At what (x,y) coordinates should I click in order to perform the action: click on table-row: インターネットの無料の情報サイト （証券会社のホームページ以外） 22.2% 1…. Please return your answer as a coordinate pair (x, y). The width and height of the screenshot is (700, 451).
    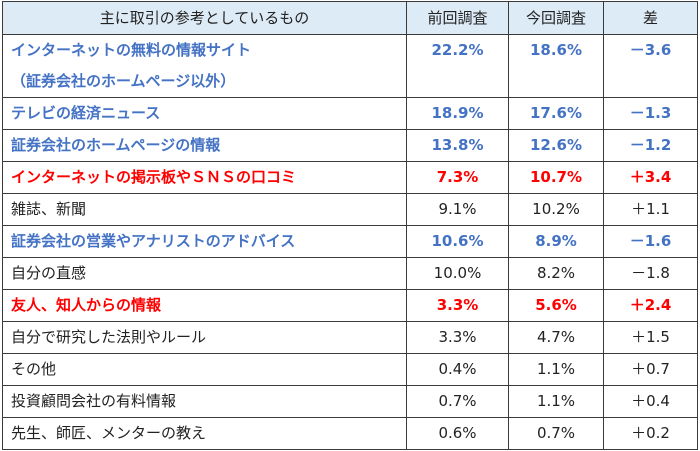
    Looking at the image, I should click on (350, 66).